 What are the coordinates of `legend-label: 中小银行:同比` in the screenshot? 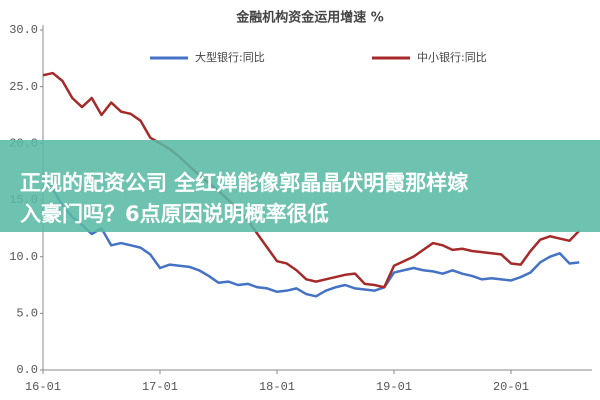 It's located at (452, 57).